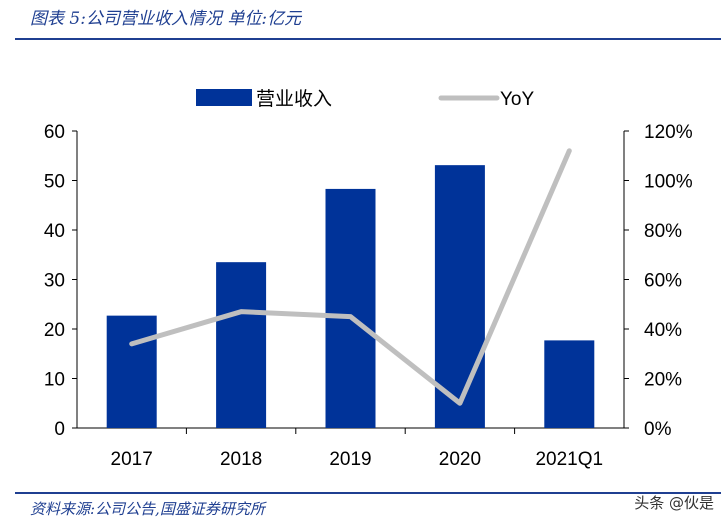 The width and height of the screenshot is (728, 526). What do you see at coordinates (658, 429) in the screenshot?
I see `y-right-tick-label: 0%` at bounding box center [658, 429].